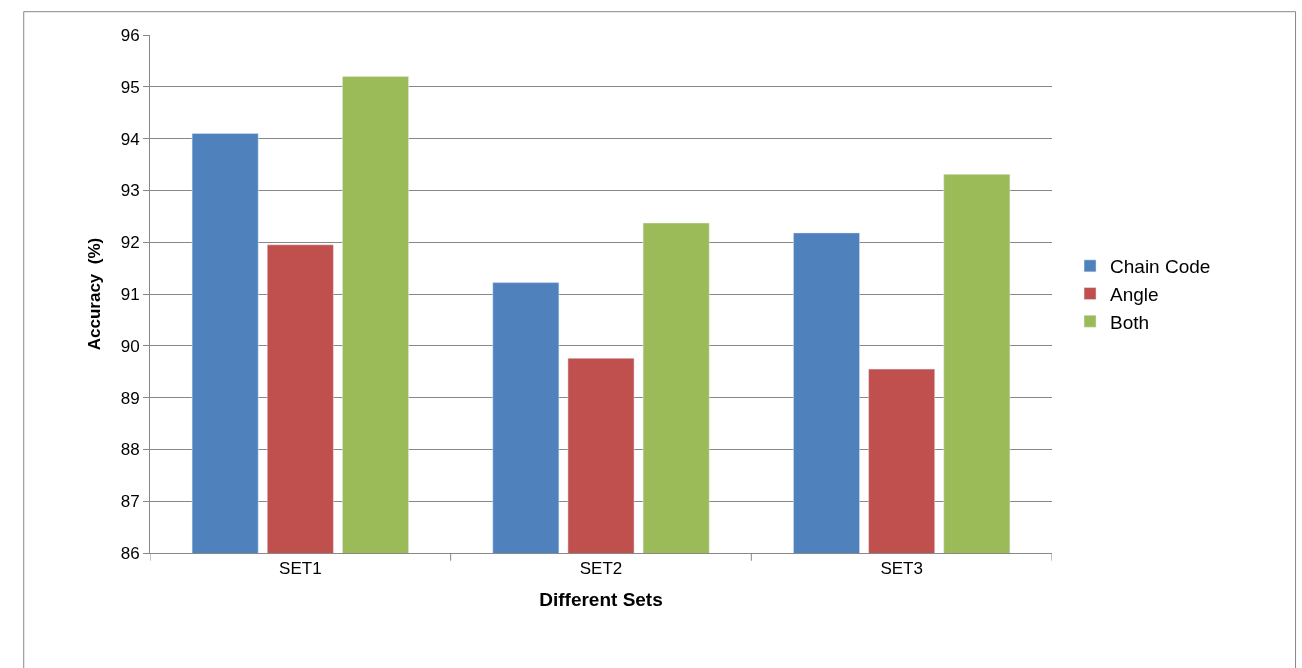 This screenshot has width=1302, height=668. Describe the element at coordinates (130, 553) in the screenshot. I see `y-tick-label: 86` at that location.